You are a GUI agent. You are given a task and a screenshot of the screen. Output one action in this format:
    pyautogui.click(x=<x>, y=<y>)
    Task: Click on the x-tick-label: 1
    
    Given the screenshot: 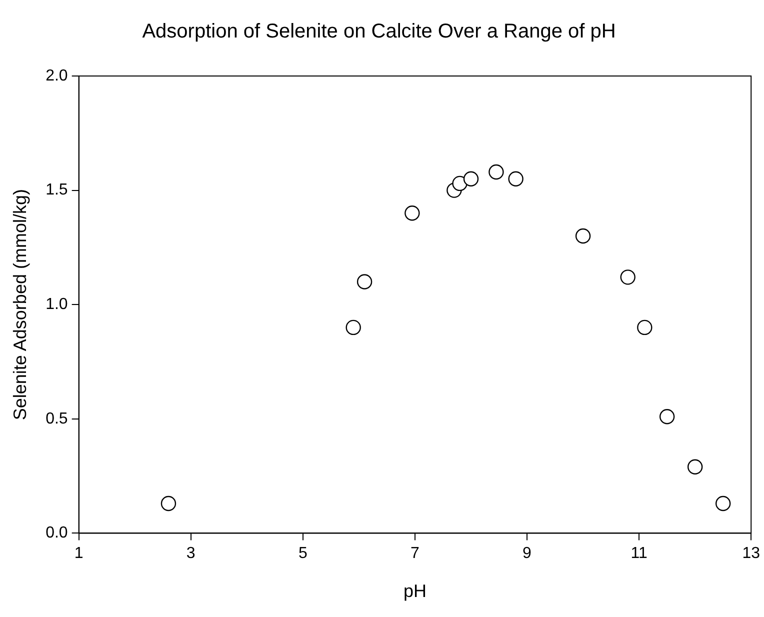 What is the action you would take?
    pyautogui.click(x=79, y=553)
    